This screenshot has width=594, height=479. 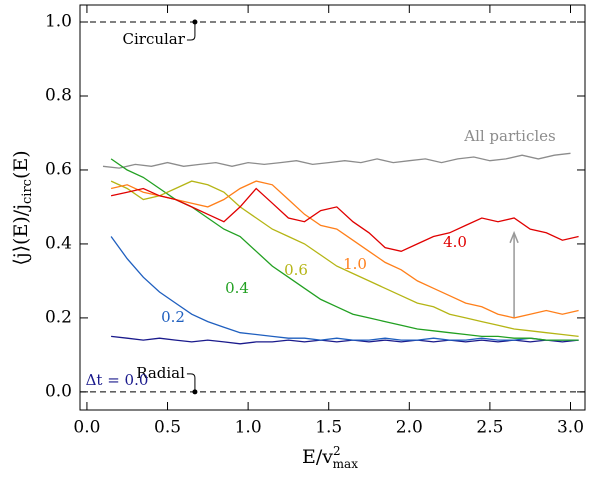 What do you see at coordinates (58, 169) in the screenshot?
I see `y-tick-label: 0.6` at bounding box center [58, 169].